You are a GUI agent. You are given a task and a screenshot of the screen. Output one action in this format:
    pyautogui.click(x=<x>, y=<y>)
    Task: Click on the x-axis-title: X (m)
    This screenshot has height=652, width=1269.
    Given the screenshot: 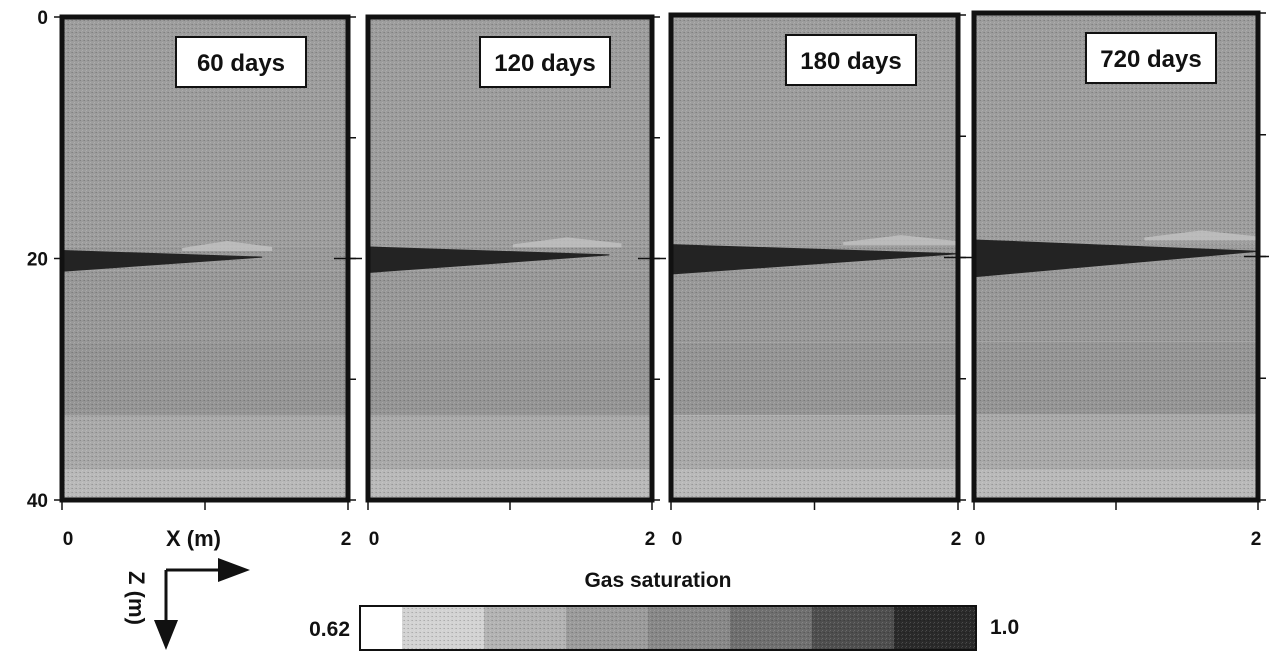 What is the action you would take?
    pyautogui.click(x=193, y=538)
    